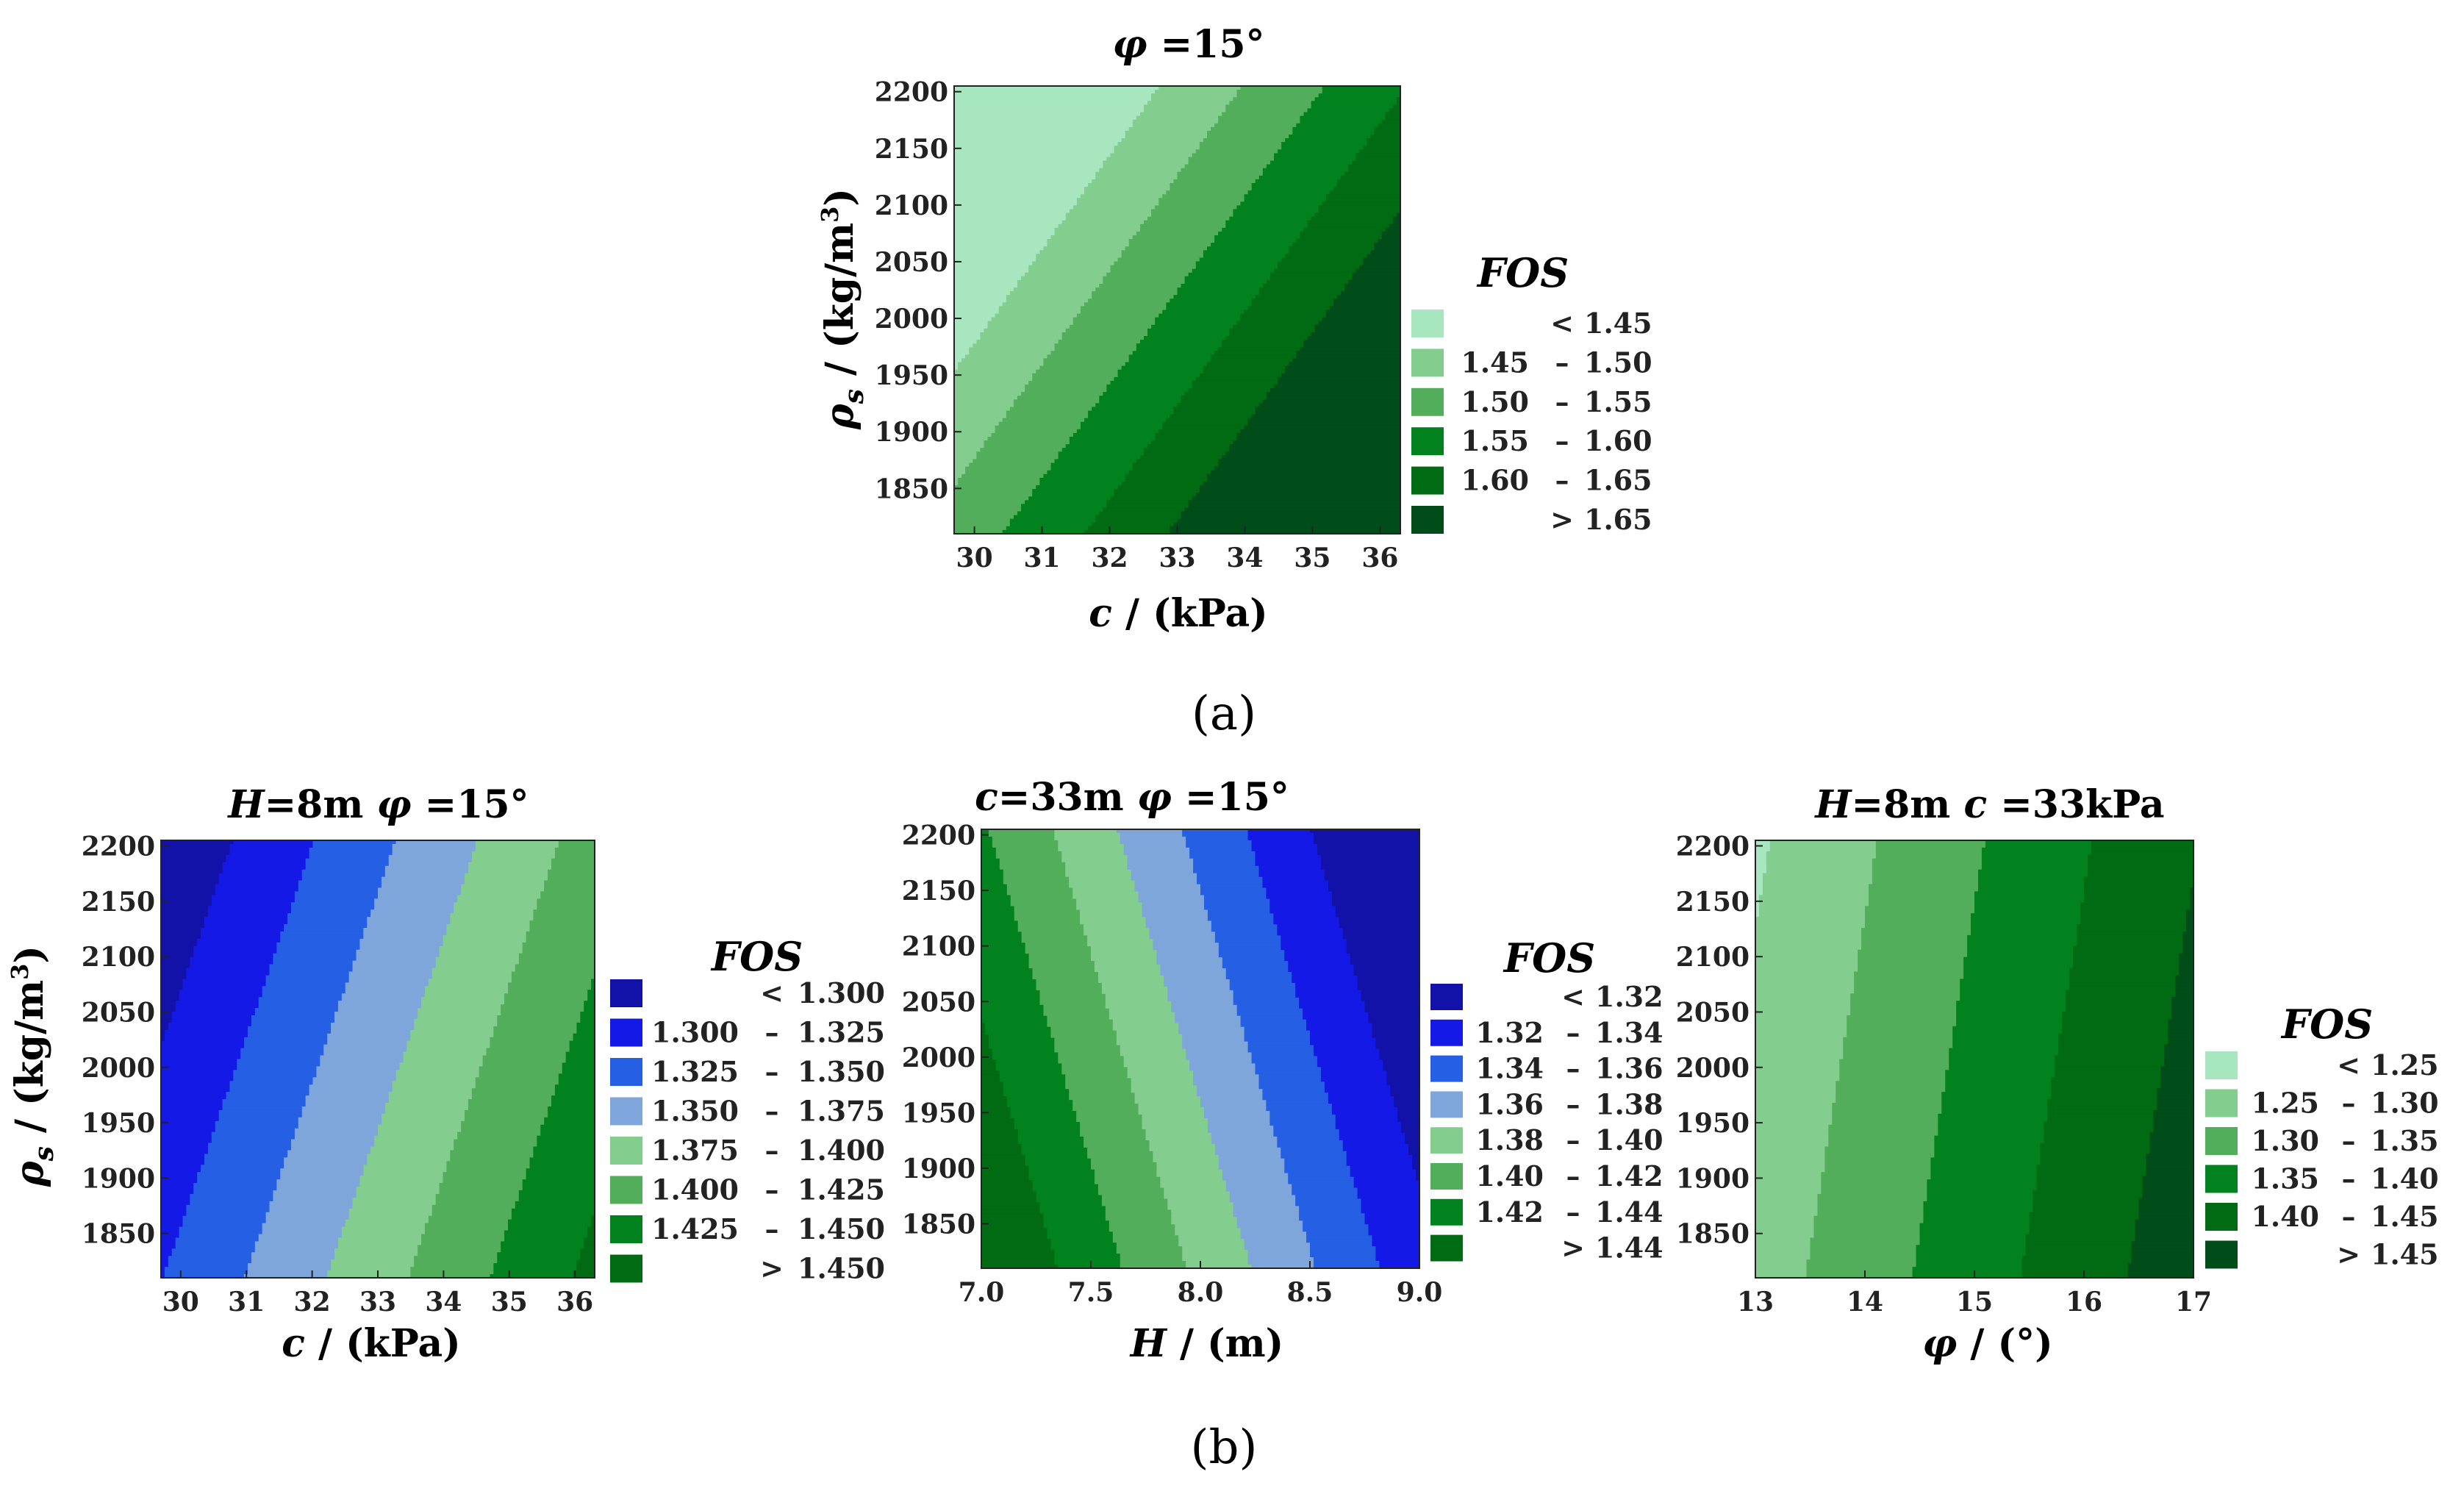 The image size is (2464, 1491). Describe the element at coordinates (119, 1123) in the screenshot. I see `y-tick-label: 1950` at that location.